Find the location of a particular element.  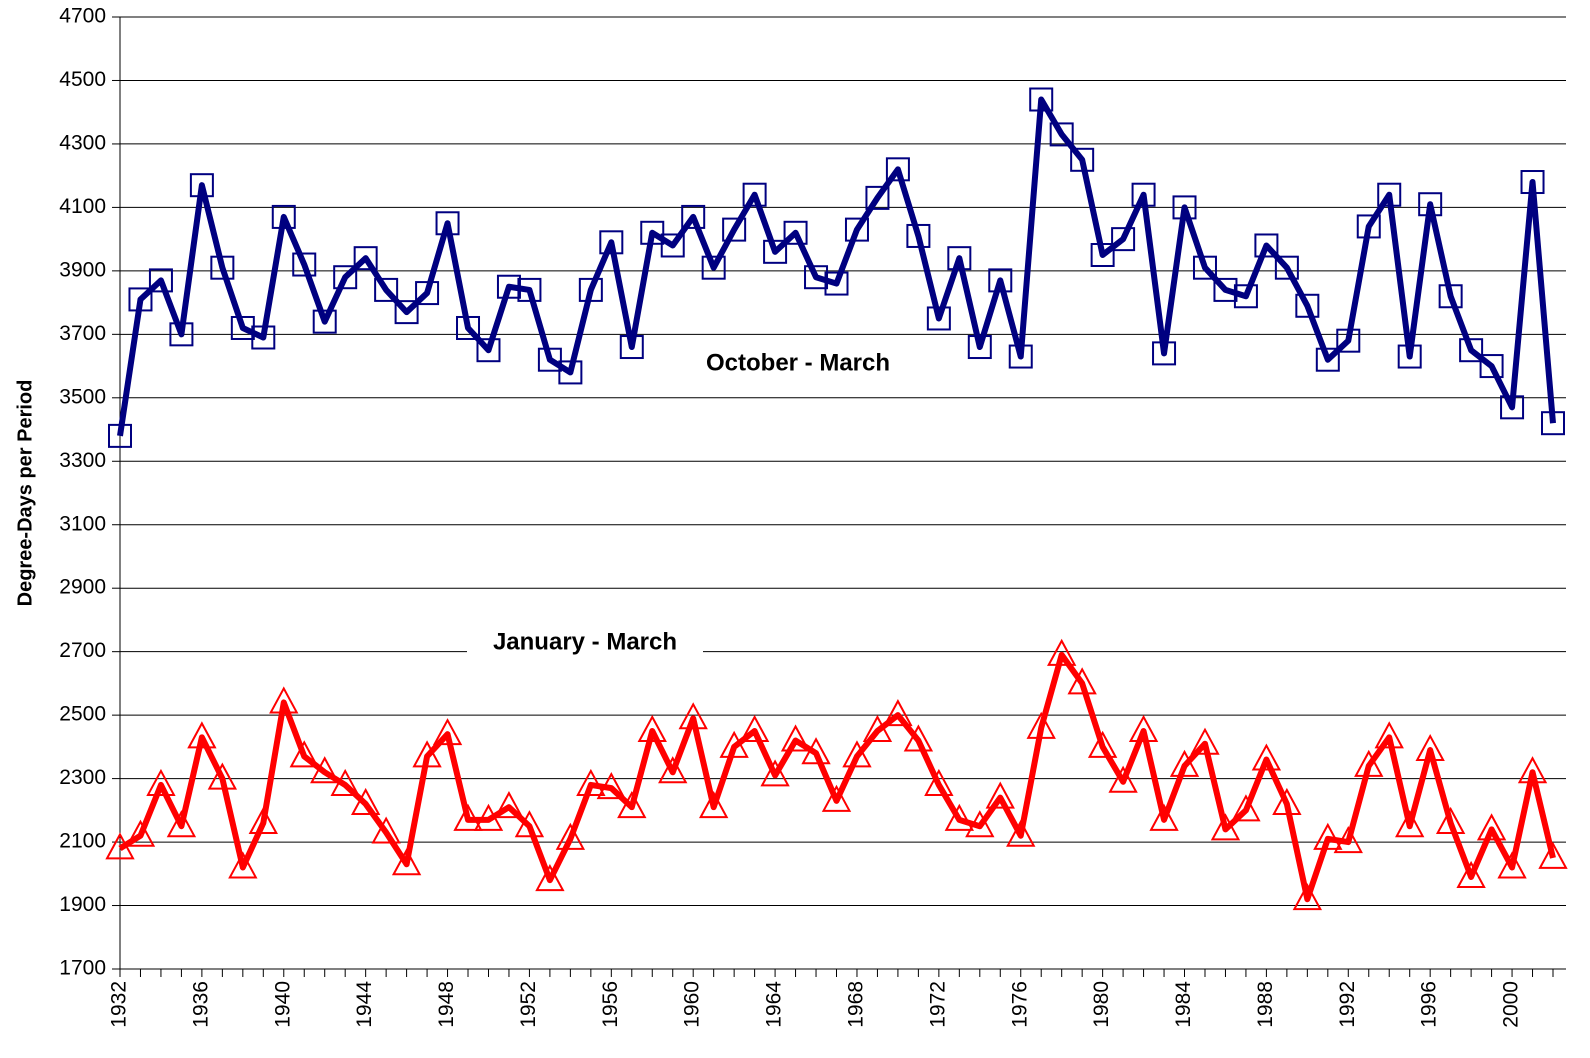

x-tick-label: 1988 is located at coordinates (1265, 1004).